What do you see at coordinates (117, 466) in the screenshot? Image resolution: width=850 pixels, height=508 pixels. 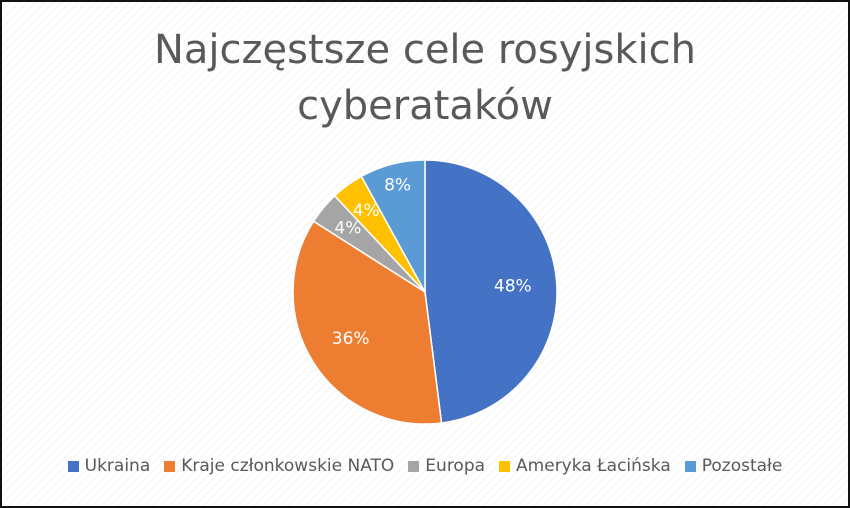 I see `legend-label-ukraina: Ukraina` at bounding box center [117, 466].